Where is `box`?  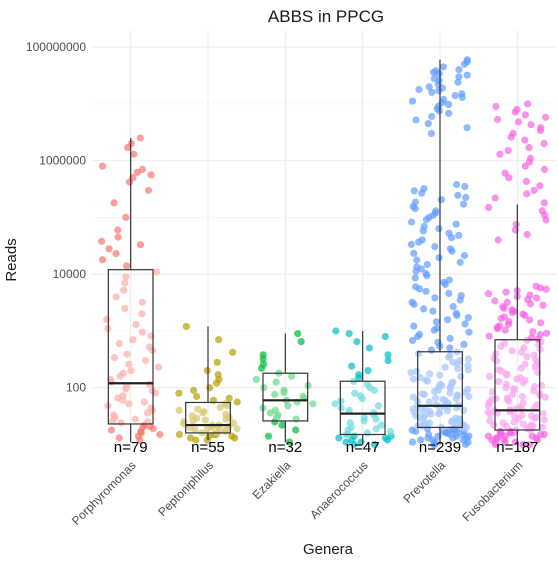
box is located at coordinates (285, 397).